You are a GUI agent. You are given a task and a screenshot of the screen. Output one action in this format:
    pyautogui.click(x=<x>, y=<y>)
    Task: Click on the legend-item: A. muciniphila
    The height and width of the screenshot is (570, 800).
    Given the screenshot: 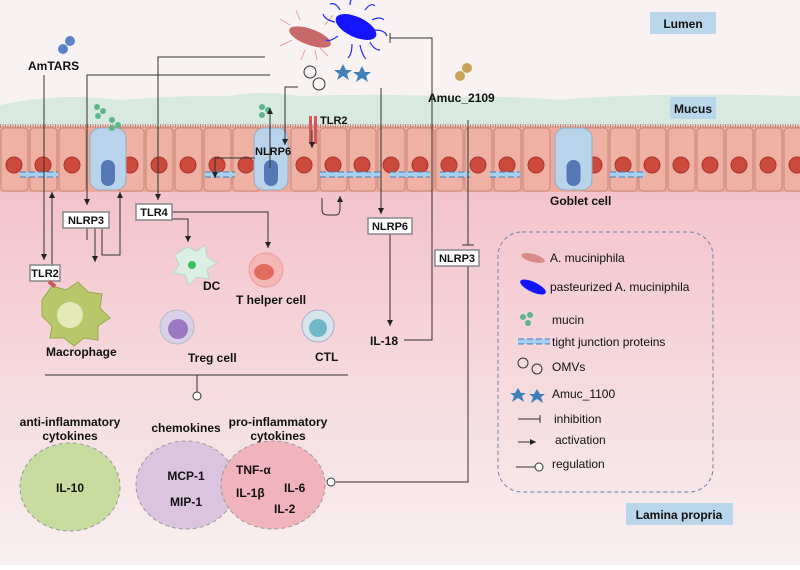 What is the action you would take?
    pyautogui.click(x=587, y=258)
    